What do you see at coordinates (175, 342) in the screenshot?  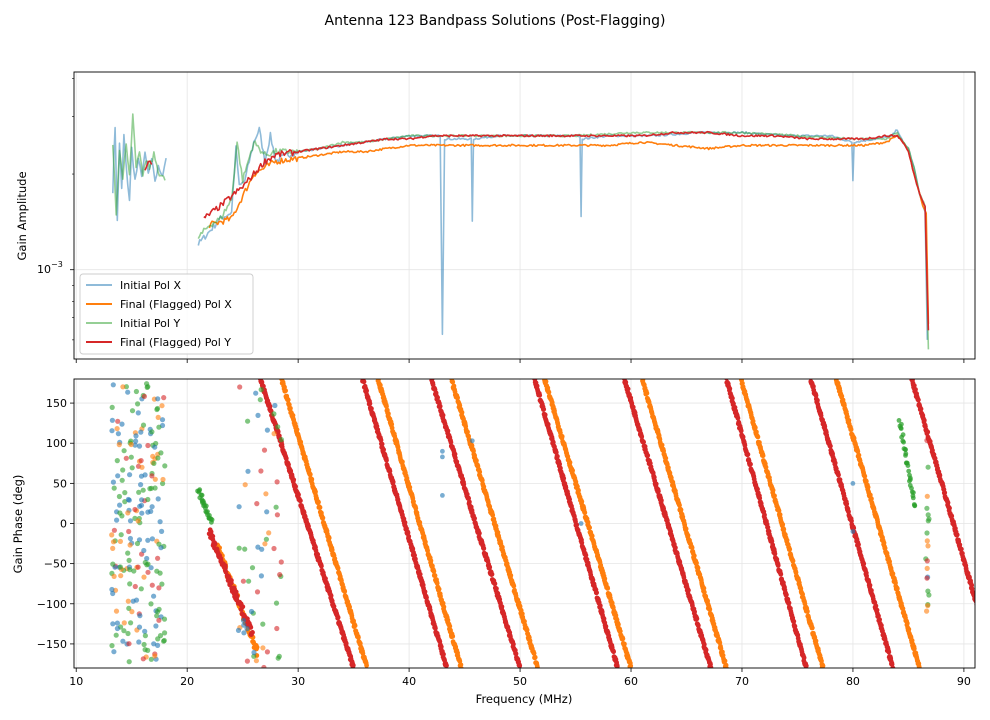 I see `legend-label-final-pol-y: Final (Flagged) Pol Y` at bounding box center [175, 342].